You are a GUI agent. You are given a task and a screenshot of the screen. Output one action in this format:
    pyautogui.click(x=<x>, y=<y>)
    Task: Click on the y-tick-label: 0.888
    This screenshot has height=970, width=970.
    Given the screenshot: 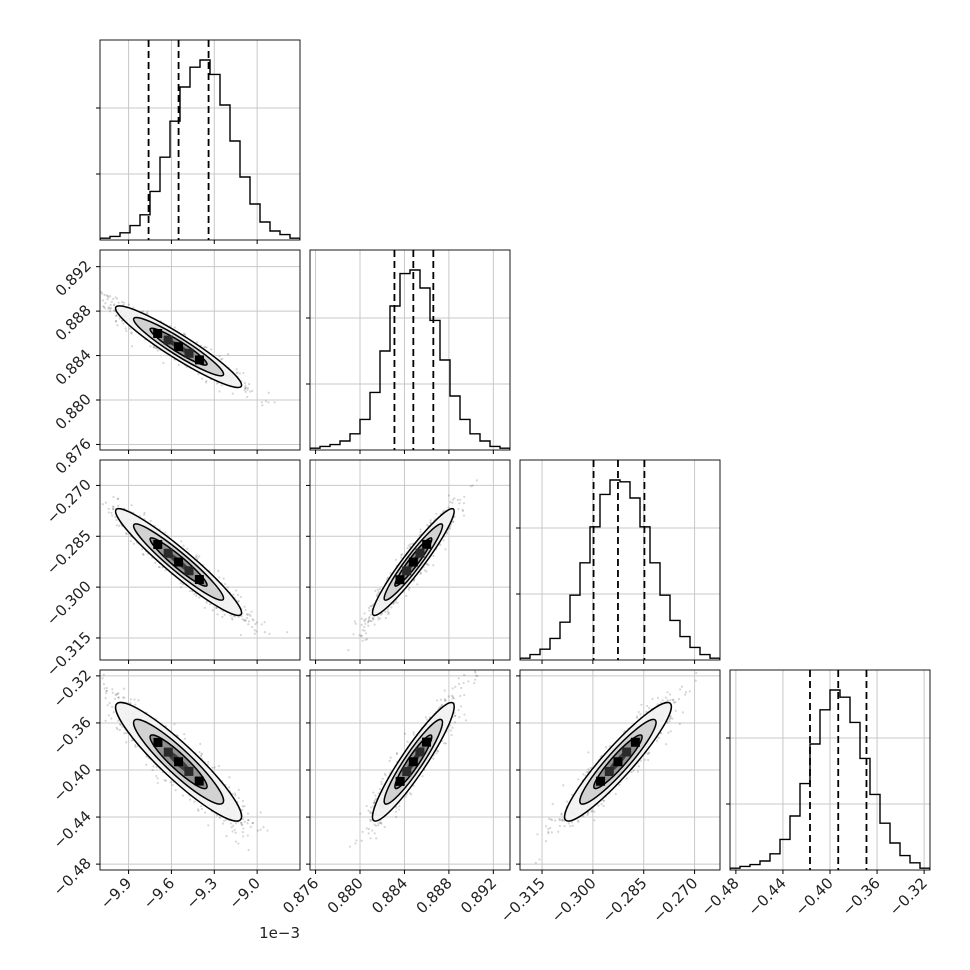 What is the action you would take?
    pyautogui.click(x=73, y=322)
    